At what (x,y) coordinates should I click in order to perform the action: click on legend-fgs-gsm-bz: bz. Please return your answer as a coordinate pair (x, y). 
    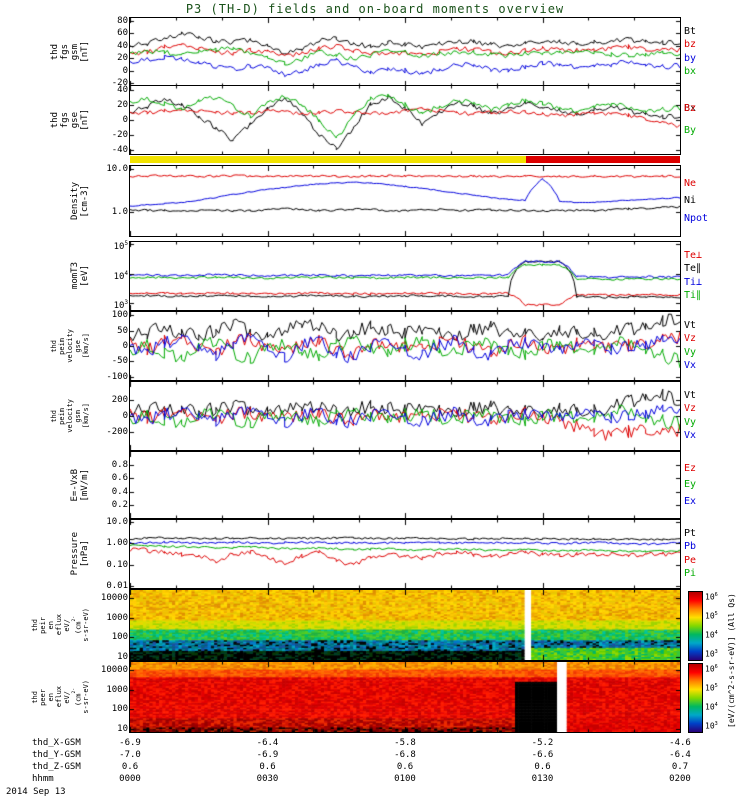
    Looking at the image, I should click on (690, 45).